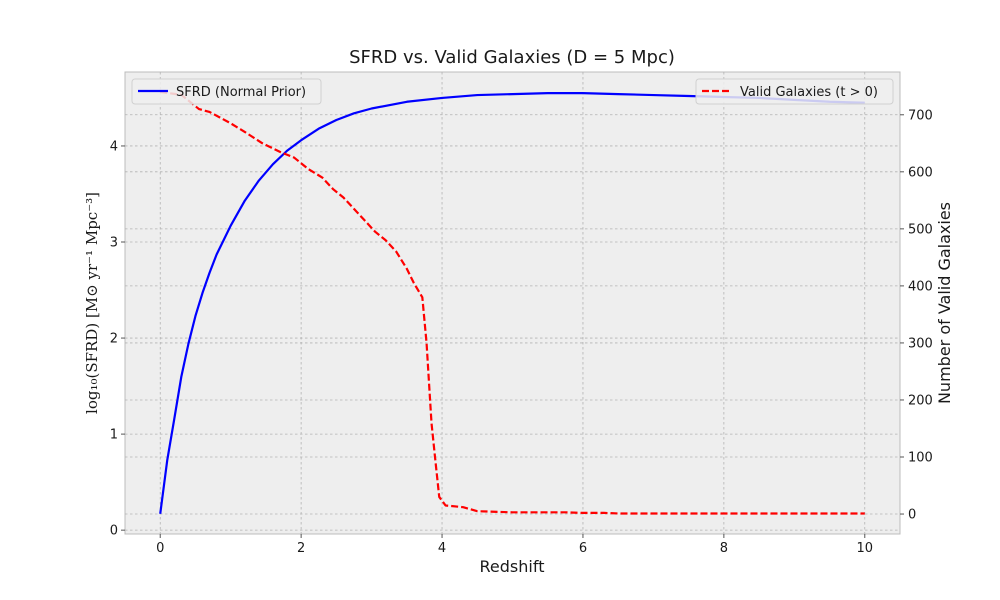  I want to click on y-right-tick-label: 100, so click(920, 458).